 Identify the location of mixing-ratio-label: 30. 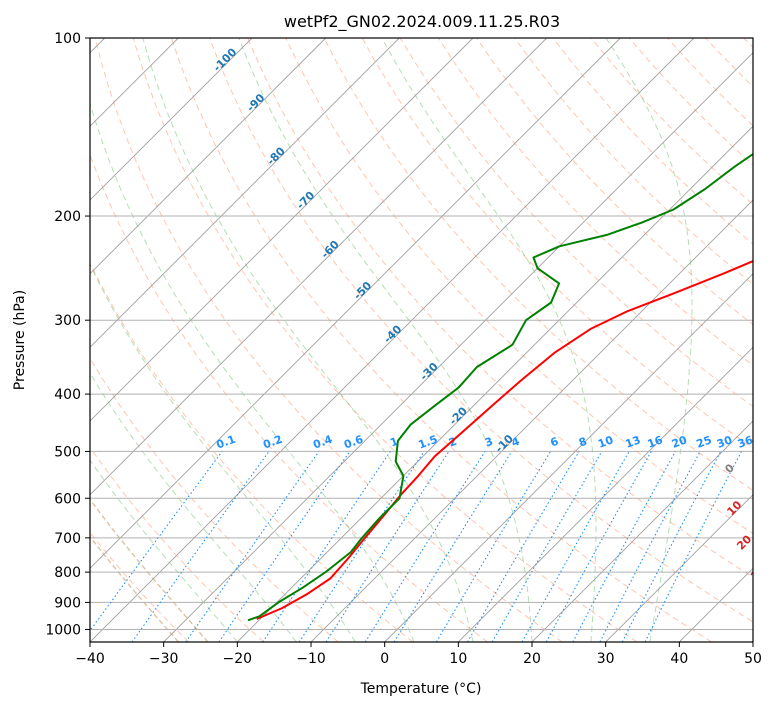
(724, 442).